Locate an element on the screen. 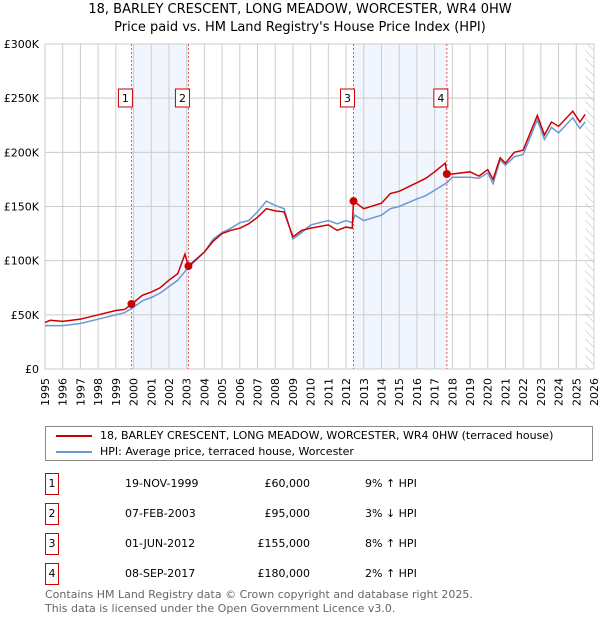 Image resolution: width=600 pixels, height=620 pixels. sale-date: 07-FEB-2003 is located at coordinates (160, 513).